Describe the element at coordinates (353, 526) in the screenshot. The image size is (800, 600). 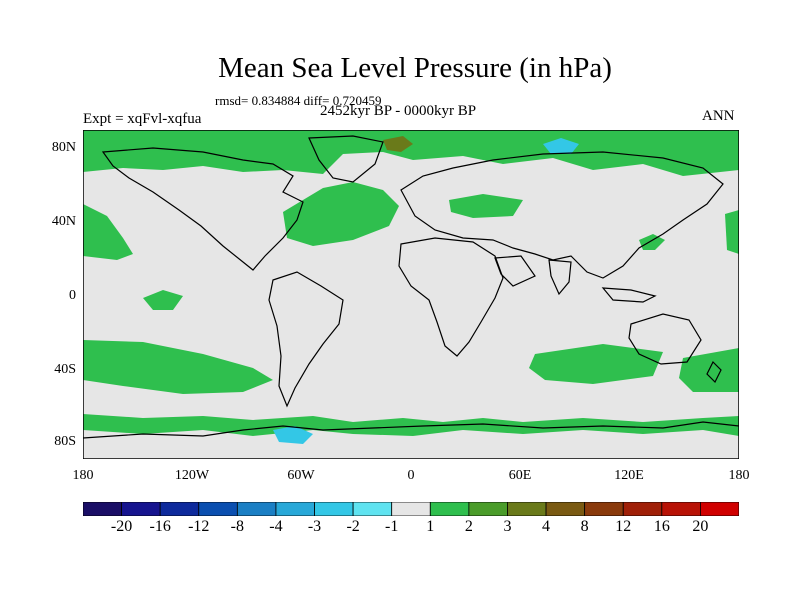
I see `colorbar-label: -2` at that location.